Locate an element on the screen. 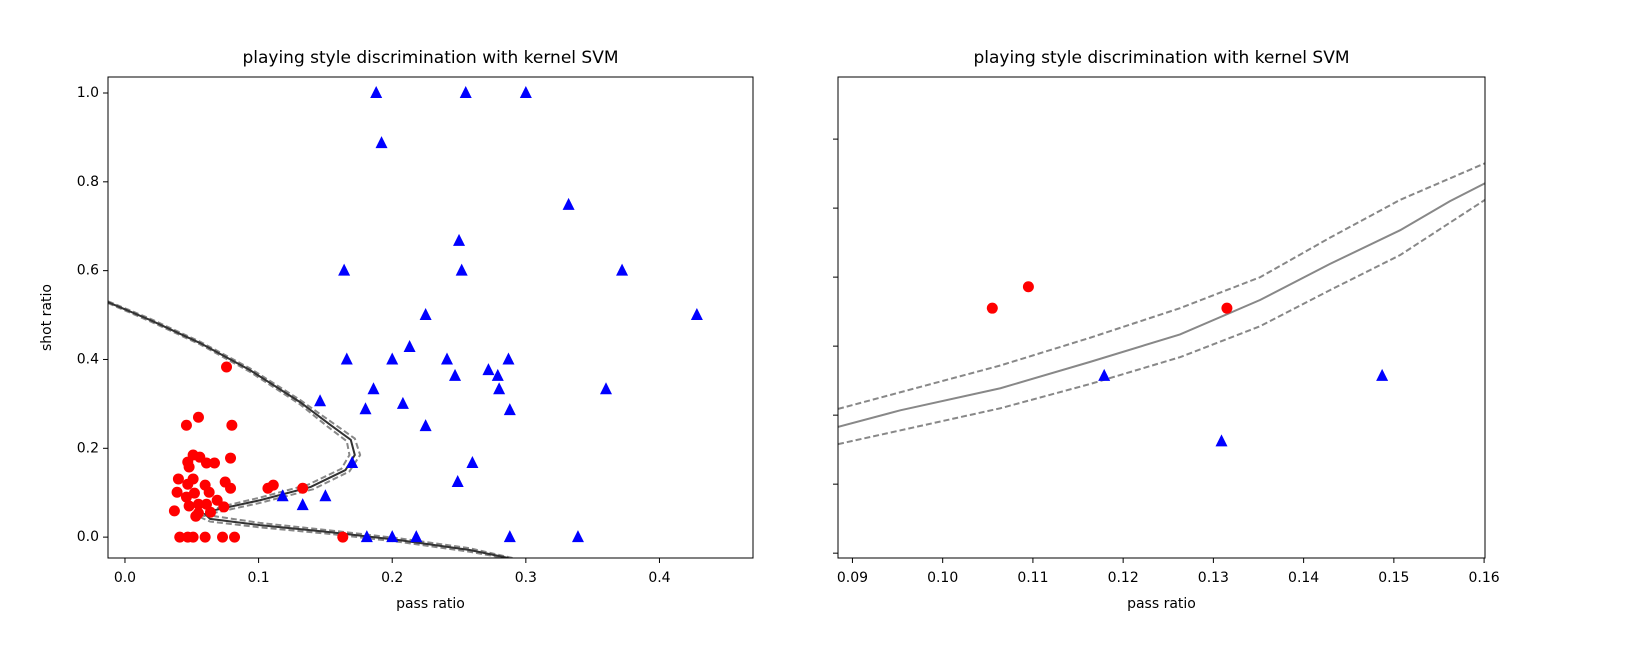  x-tick-label: 0.12 is located at coordinates (1123, 578).